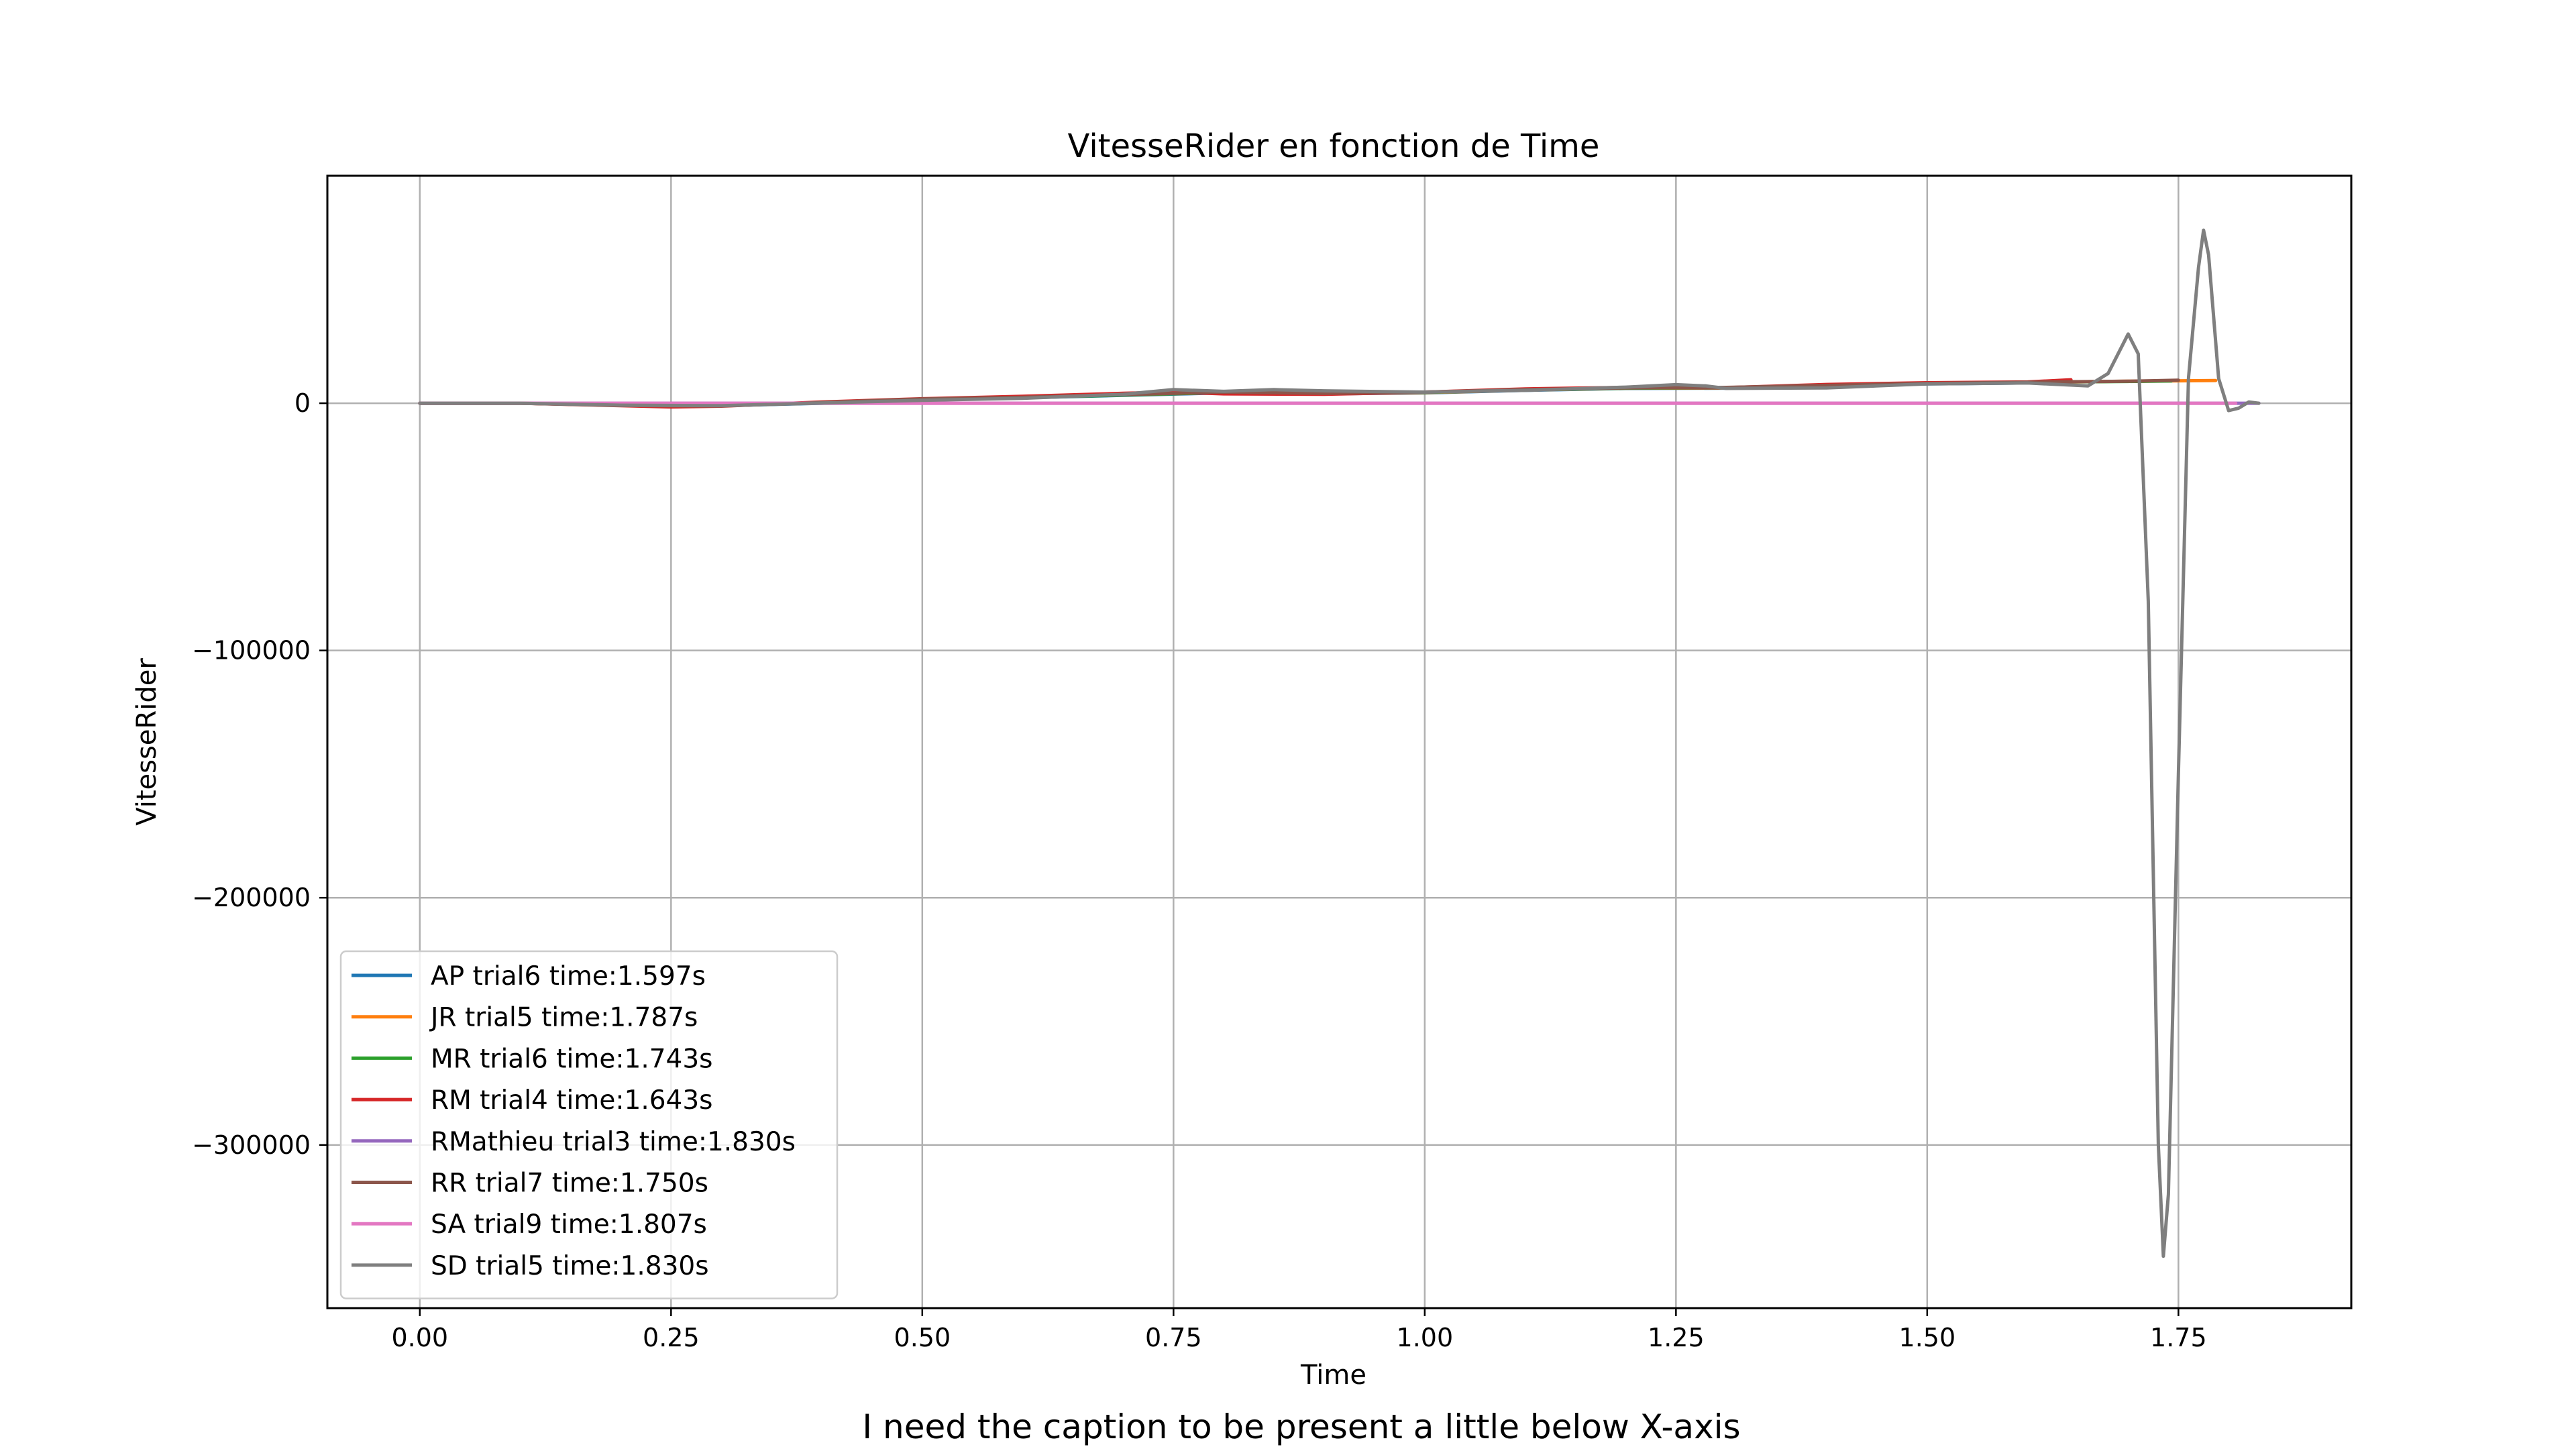 This screenshot has width=2576, height=1449. I want to click on x-tick-label: 0.50, so click(922, 1337).